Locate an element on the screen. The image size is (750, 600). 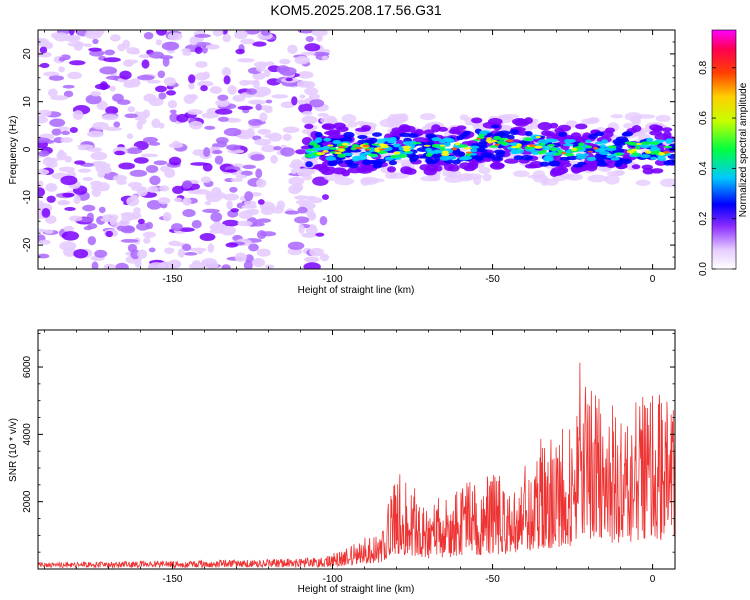
snr-ylabel: SNR (10 * v/v) is located at coordinates (13, 450).